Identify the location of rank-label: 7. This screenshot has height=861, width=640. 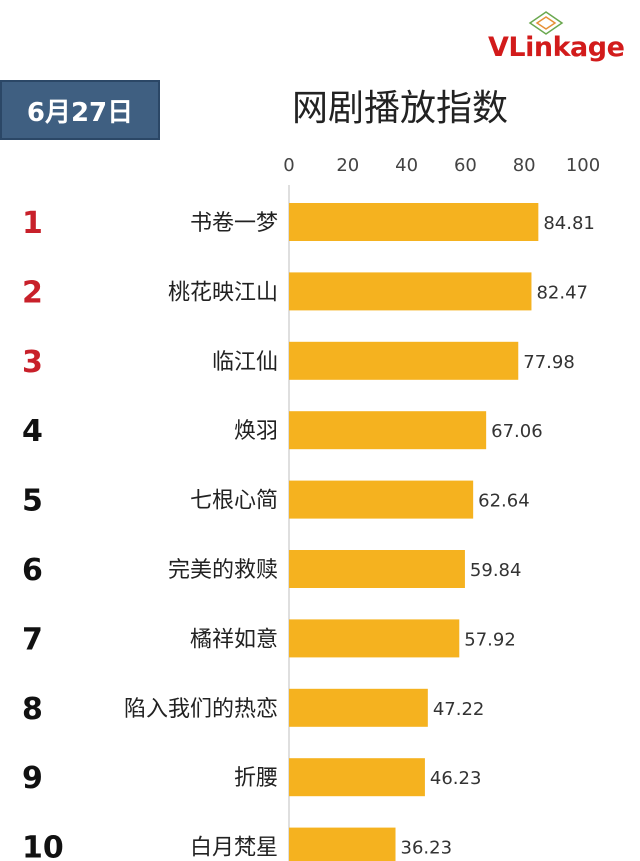
(32, 639).